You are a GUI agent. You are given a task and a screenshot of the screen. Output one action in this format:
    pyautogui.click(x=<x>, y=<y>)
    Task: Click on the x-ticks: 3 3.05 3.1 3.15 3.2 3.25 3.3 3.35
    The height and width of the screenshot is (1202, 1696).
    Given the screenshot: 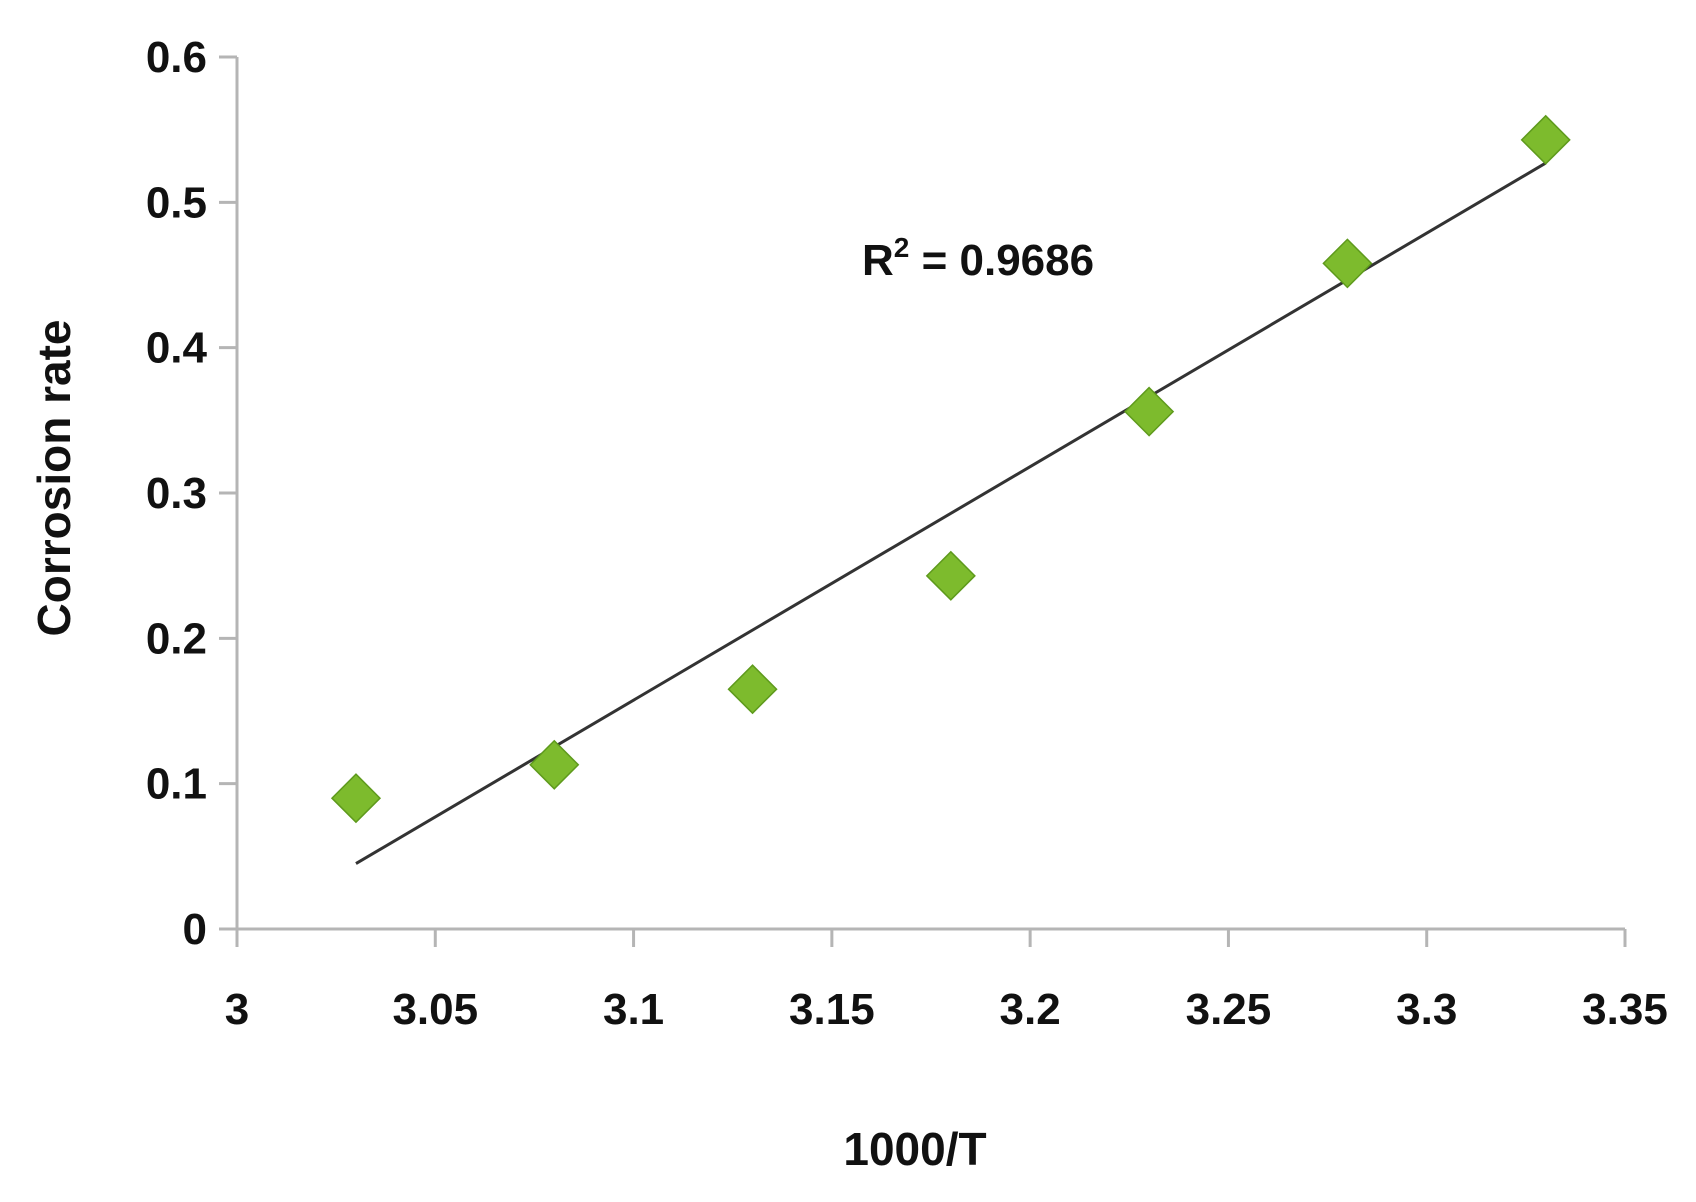 What is the action you would take?
    pyautogui.click(x=946, y=981)
    